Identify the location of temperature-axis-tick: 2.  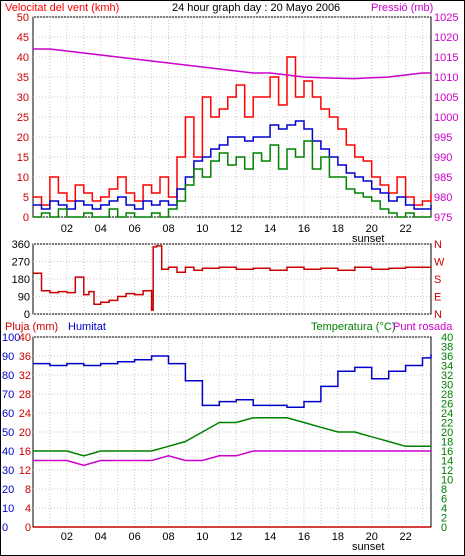
(444, 519).